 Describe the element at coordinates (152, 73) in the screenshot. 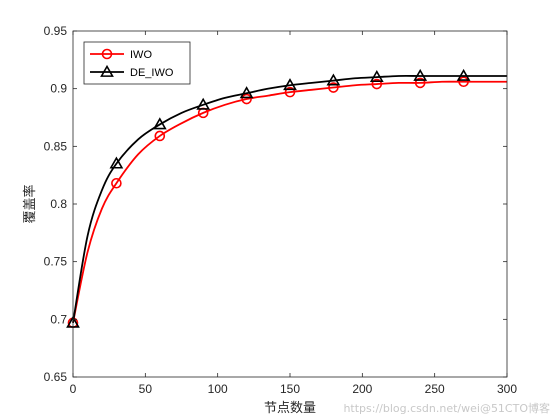

I see `legend-label: DE_IWO` at that location.